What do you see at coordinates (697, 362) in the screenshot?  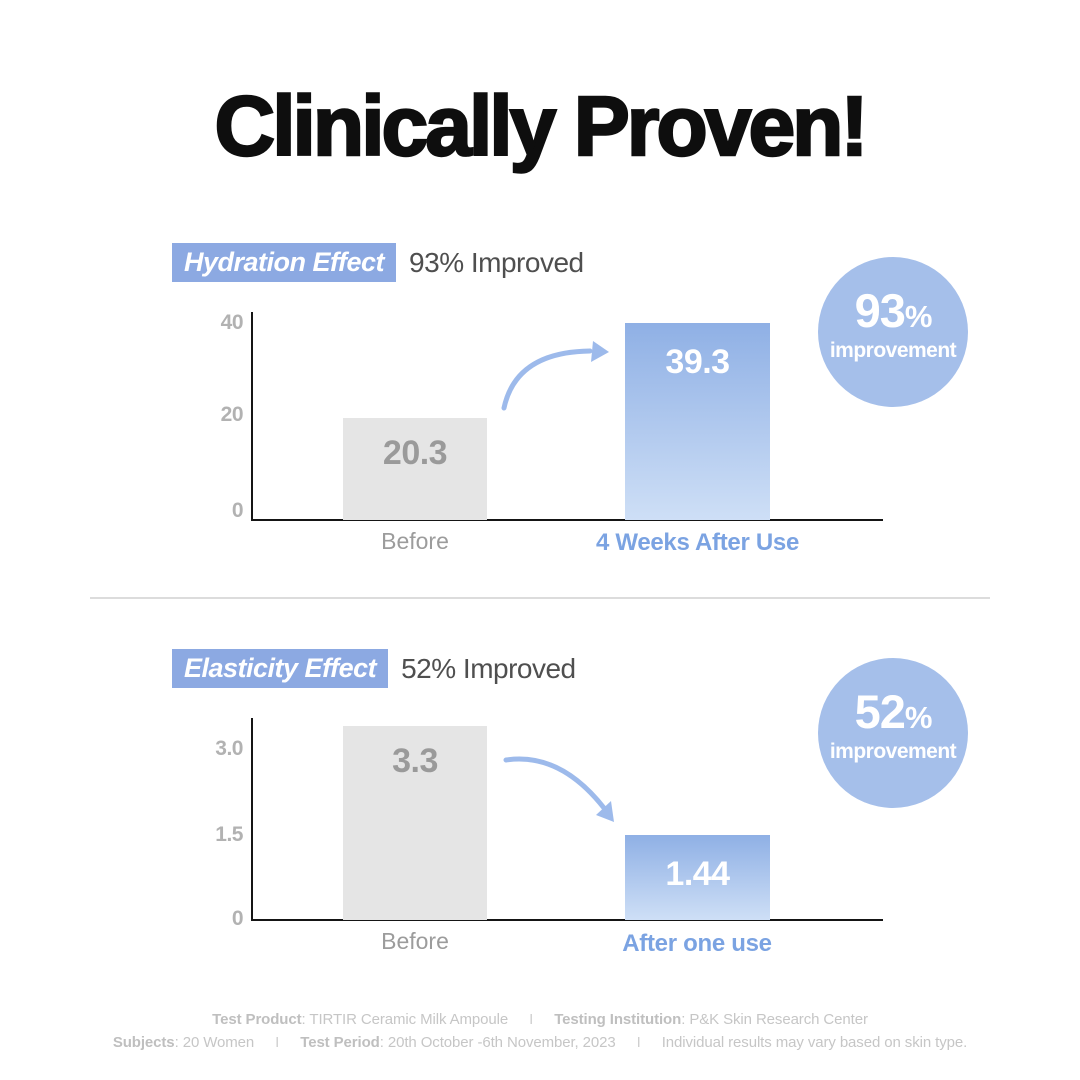 I see `bar-value: 39.3` at bounding box center [697, 362].